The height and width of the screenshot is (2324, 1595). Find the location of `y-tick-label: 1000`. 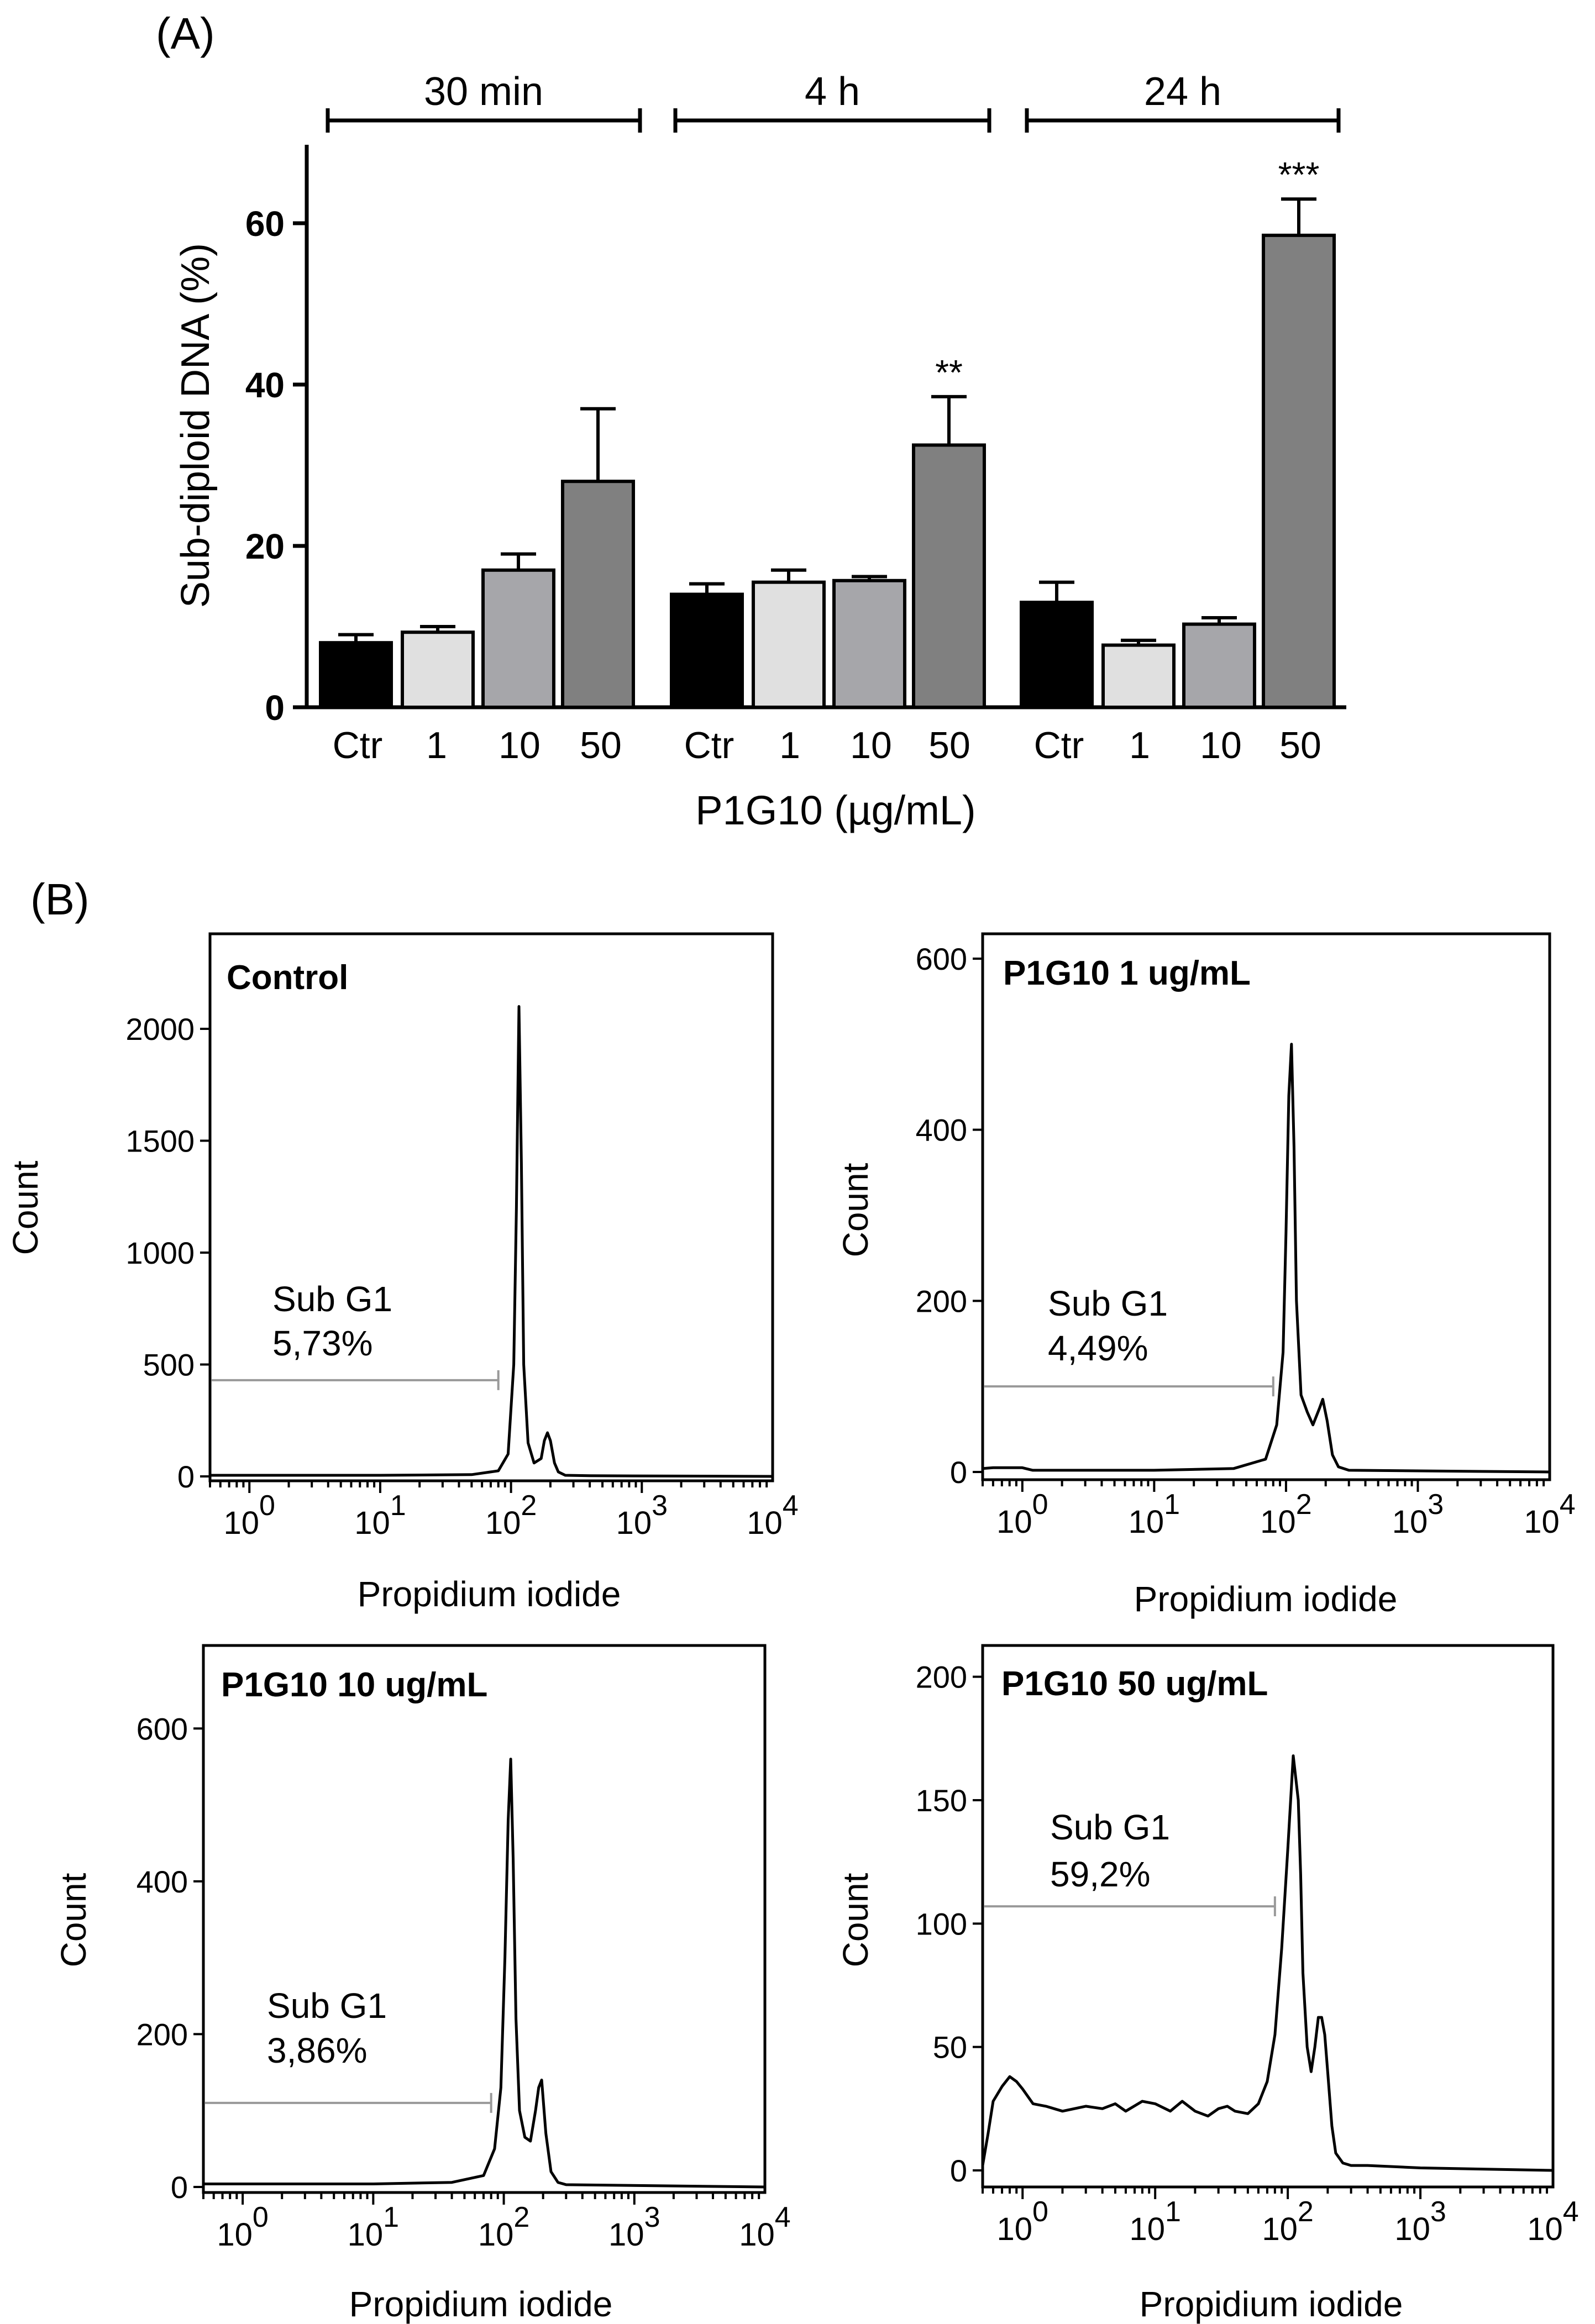

y-tick-label: 1000 is located at coordinates (160, 1252).